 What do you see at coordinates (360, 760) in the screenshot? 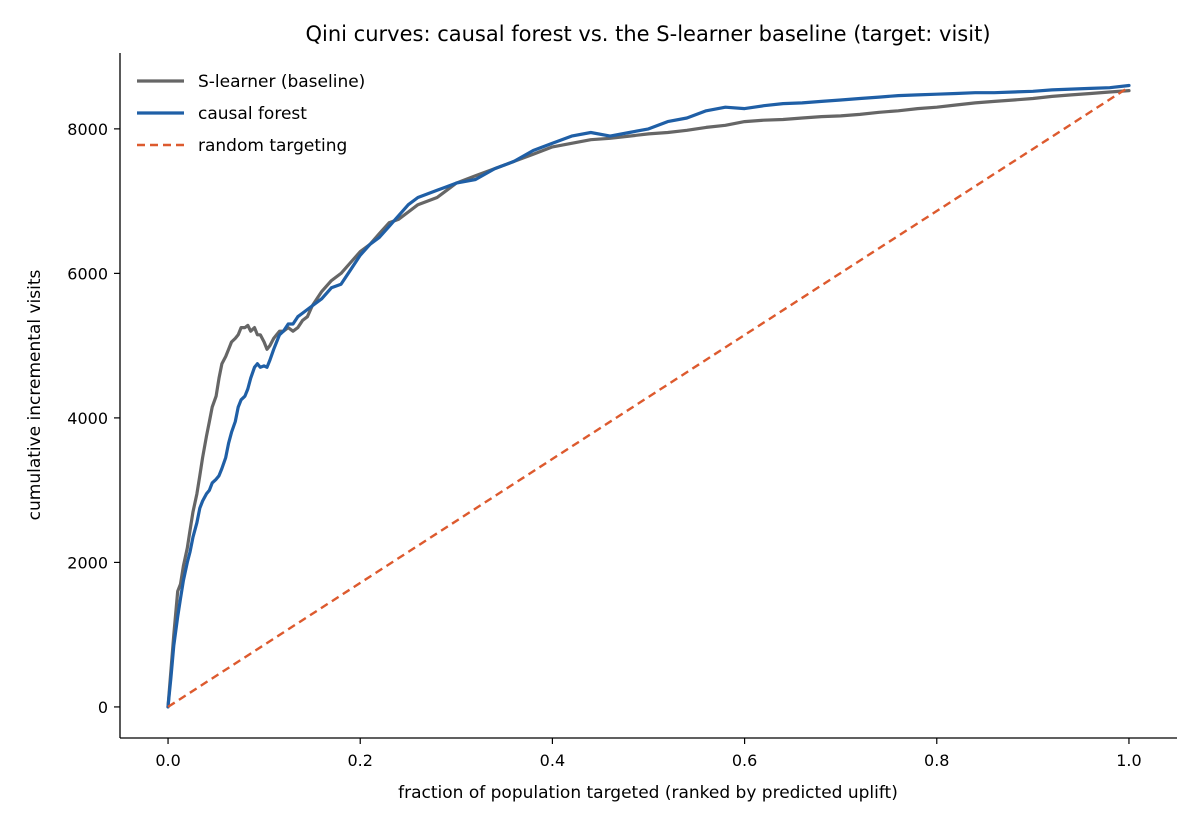
I see `x-tick-label: 0.2` at bounding box center [360, 760].